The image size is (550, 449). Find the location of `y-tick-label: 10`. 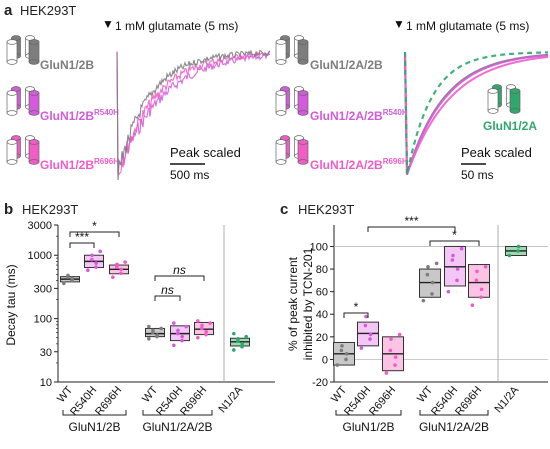

y-tick-label: 10 is located at coordinates (46, 383).